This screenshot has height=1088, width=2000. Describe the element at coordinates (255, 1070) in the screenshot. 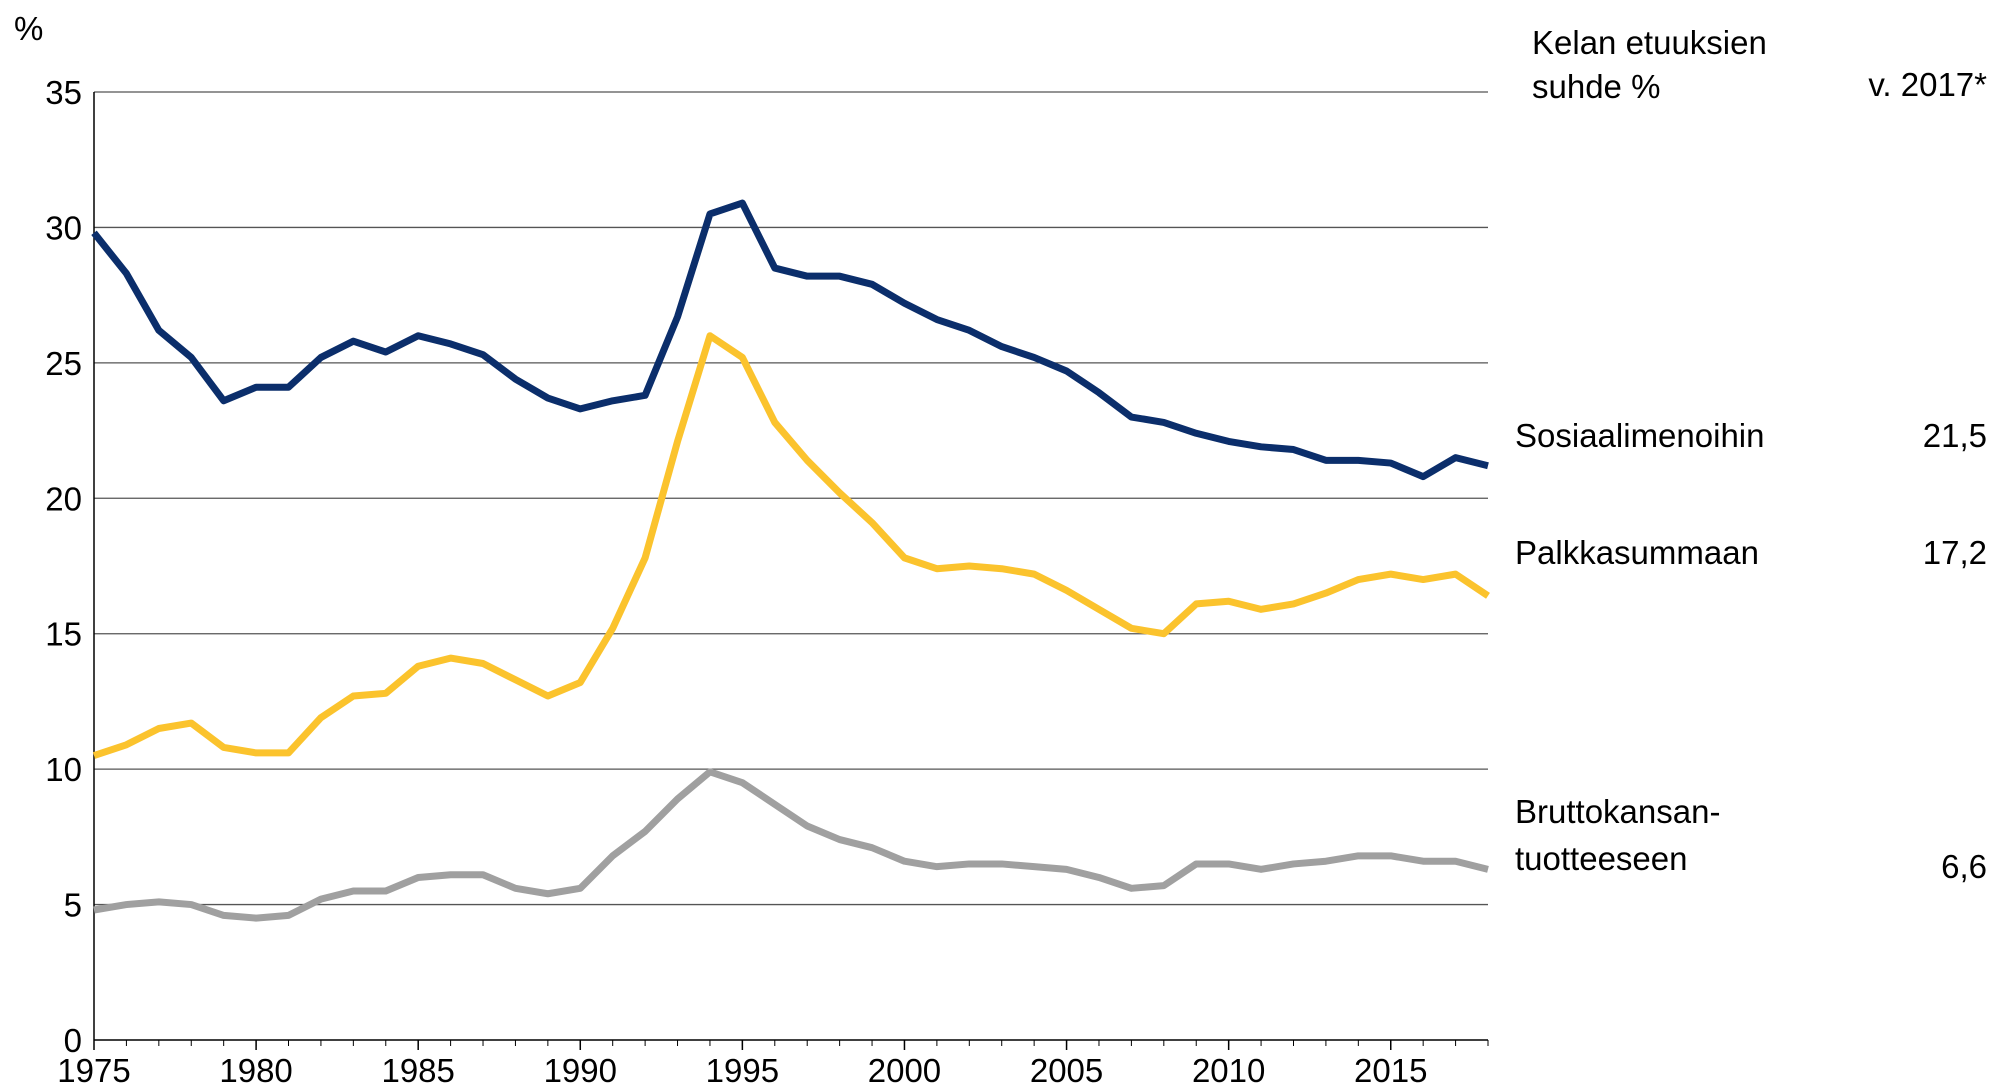

I see `x-tick-label: 1980` at that location.